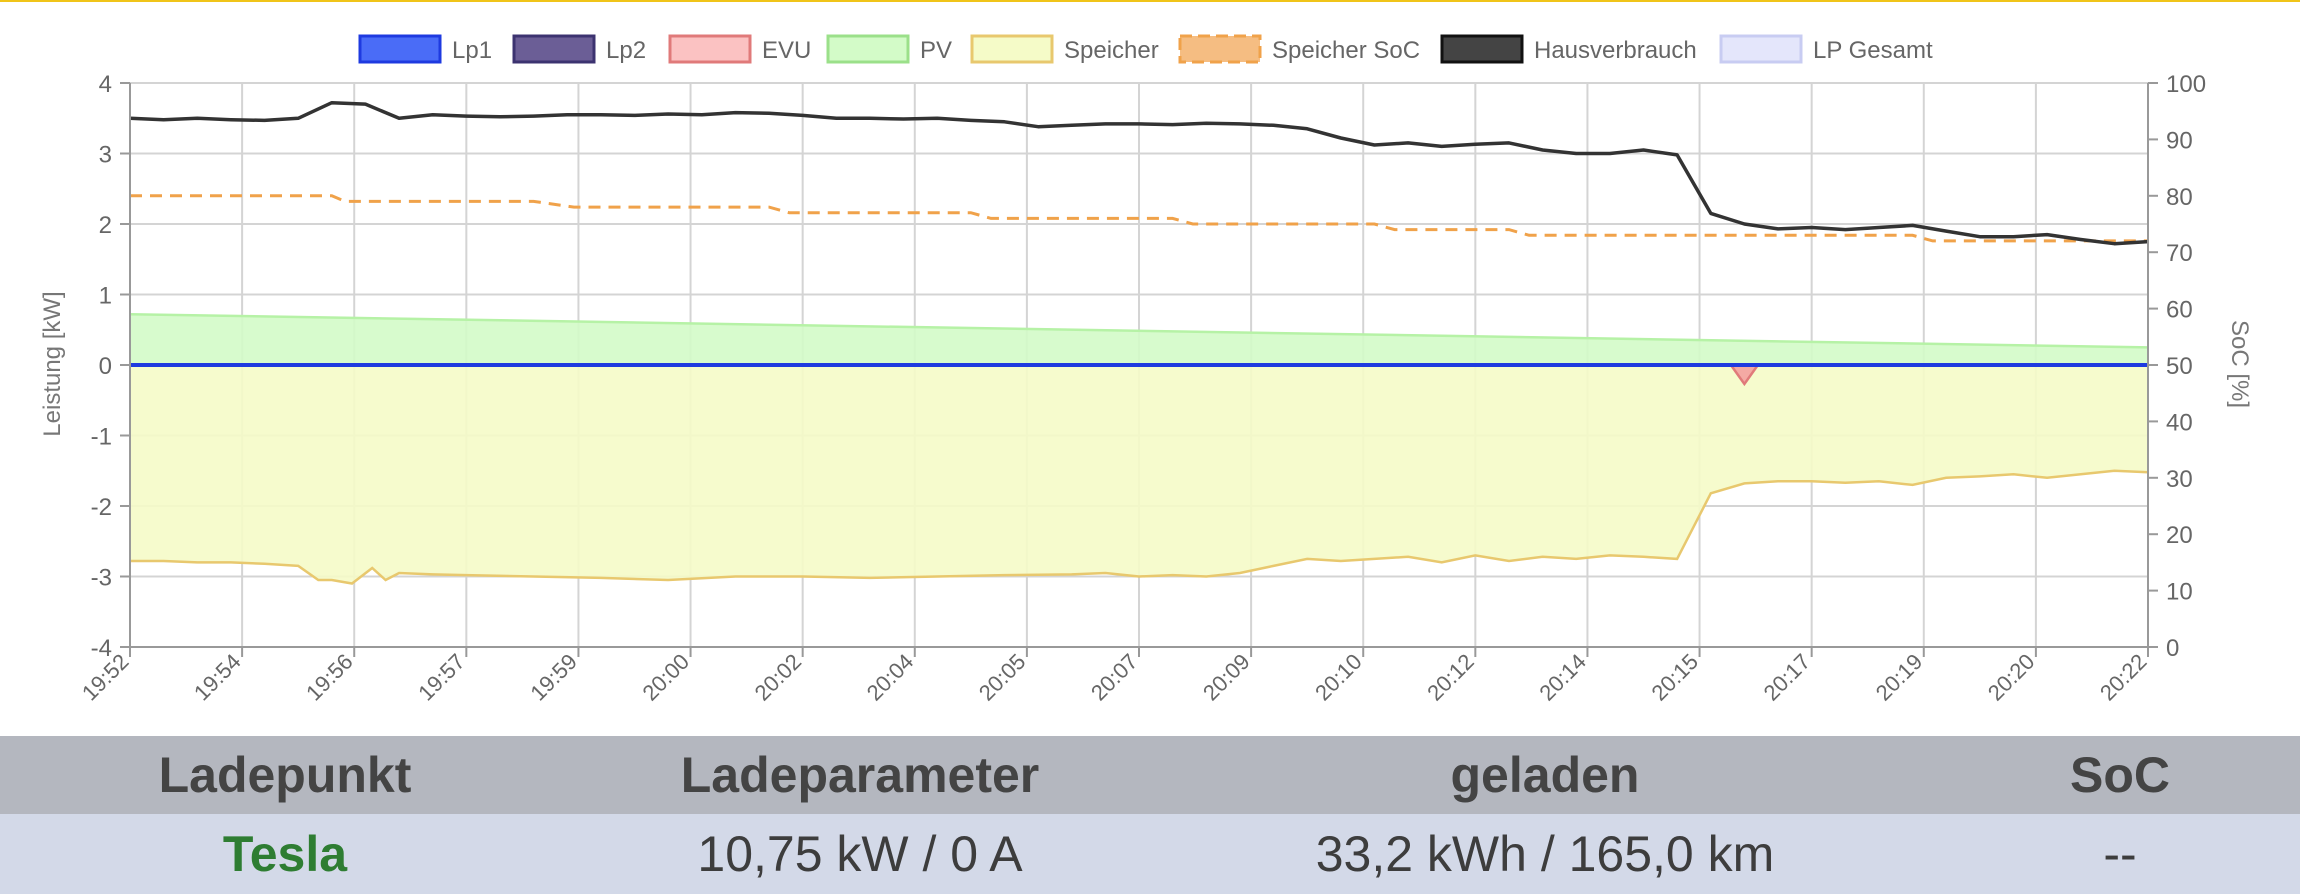  I want to click on header-ladeparameter: Ladeparameter, so click(860, 775).